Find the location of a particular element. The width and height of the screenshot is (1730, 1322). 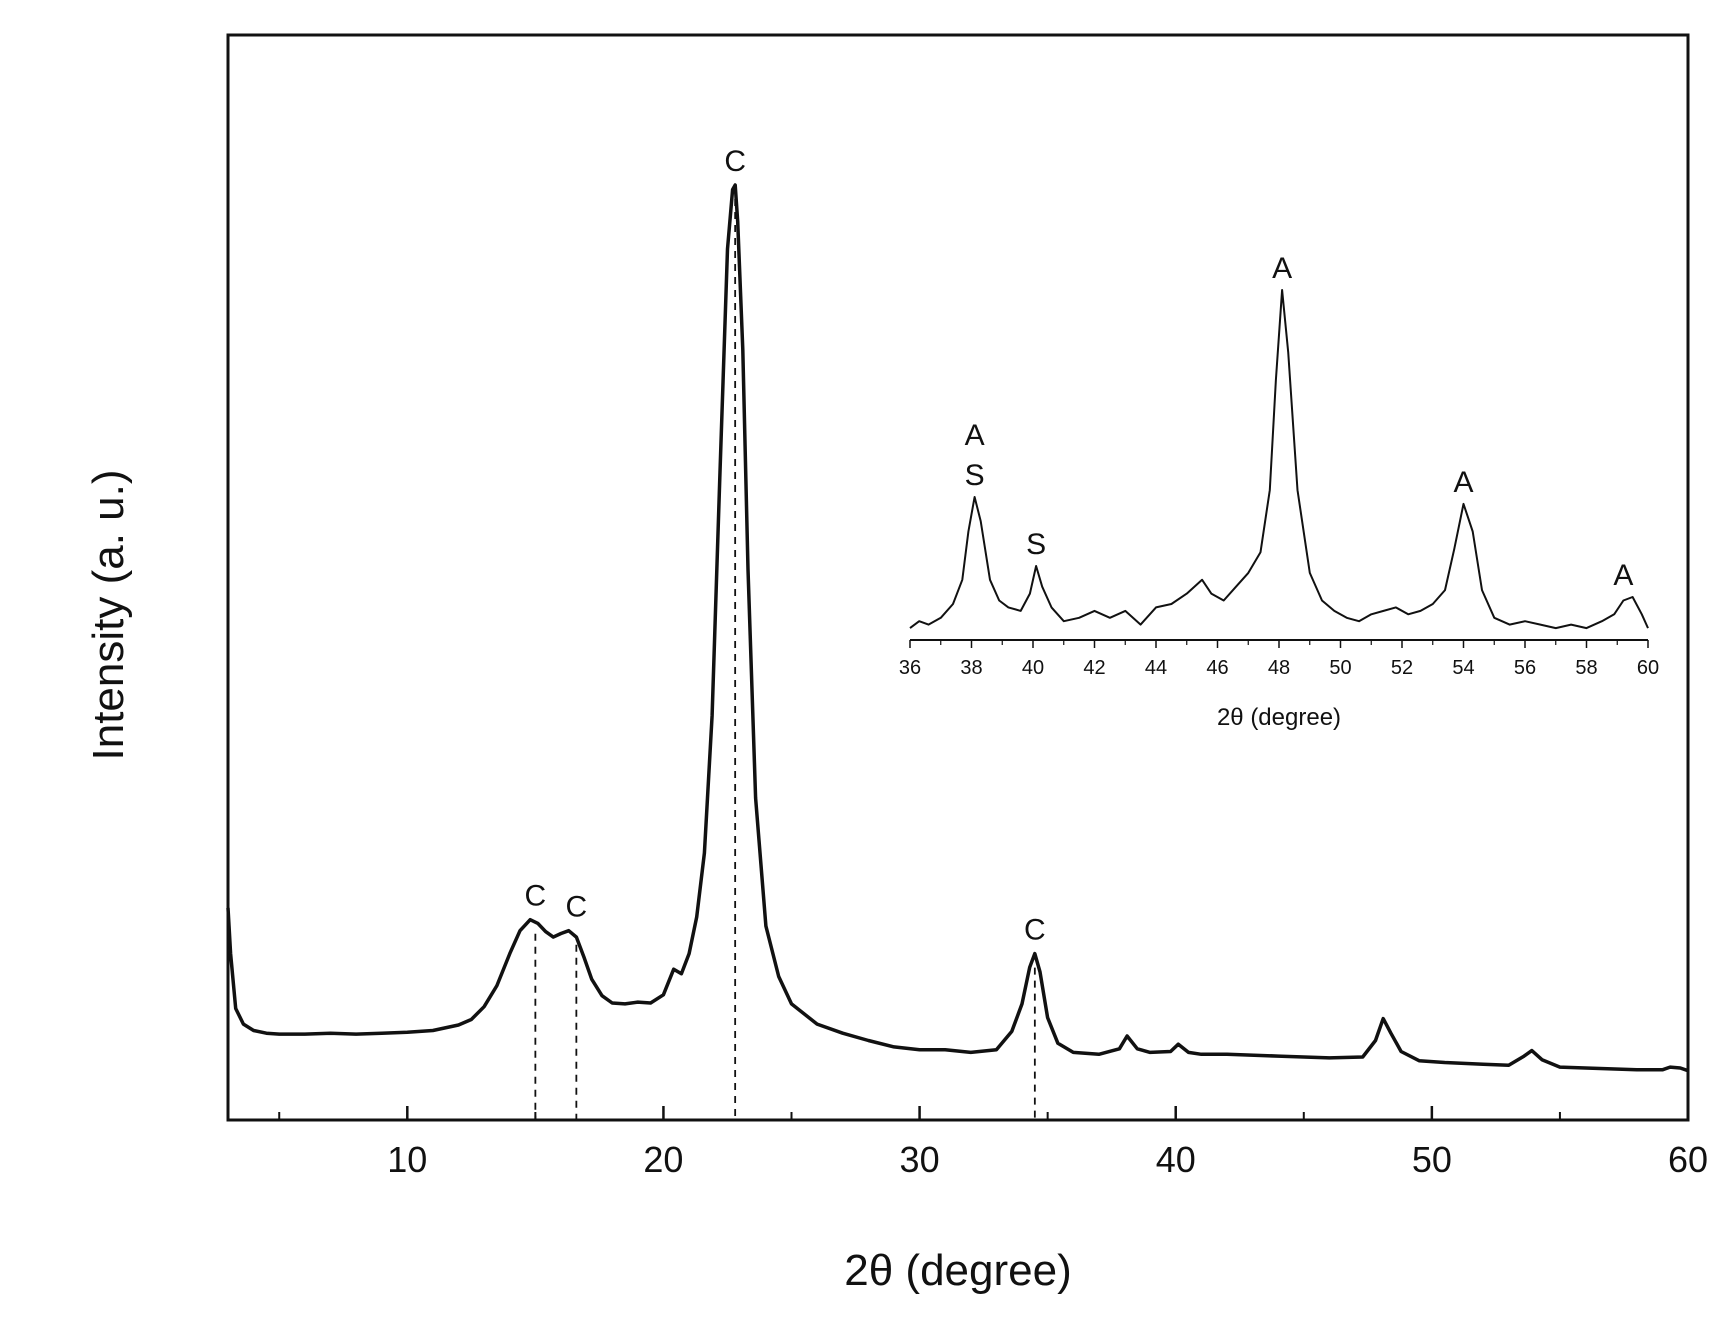

main-x-tick-label: 40 is located at coordinates (1176, 1159).